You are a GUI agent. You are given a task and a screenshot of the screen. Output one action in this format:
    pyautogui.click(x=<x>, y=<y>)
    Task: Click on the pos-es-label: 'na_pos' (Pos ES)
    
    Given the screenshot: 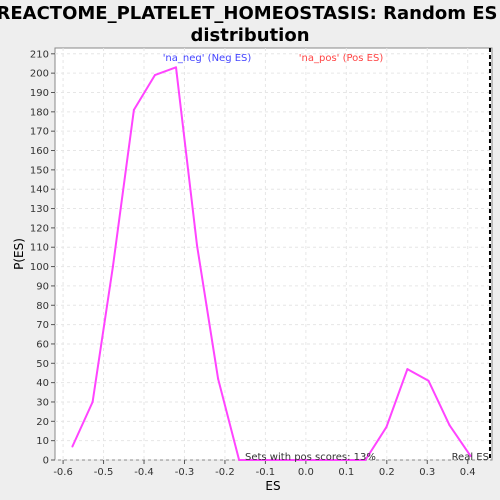 What is the action you would take?
    pyautogui.click(x=341, y=58)
    